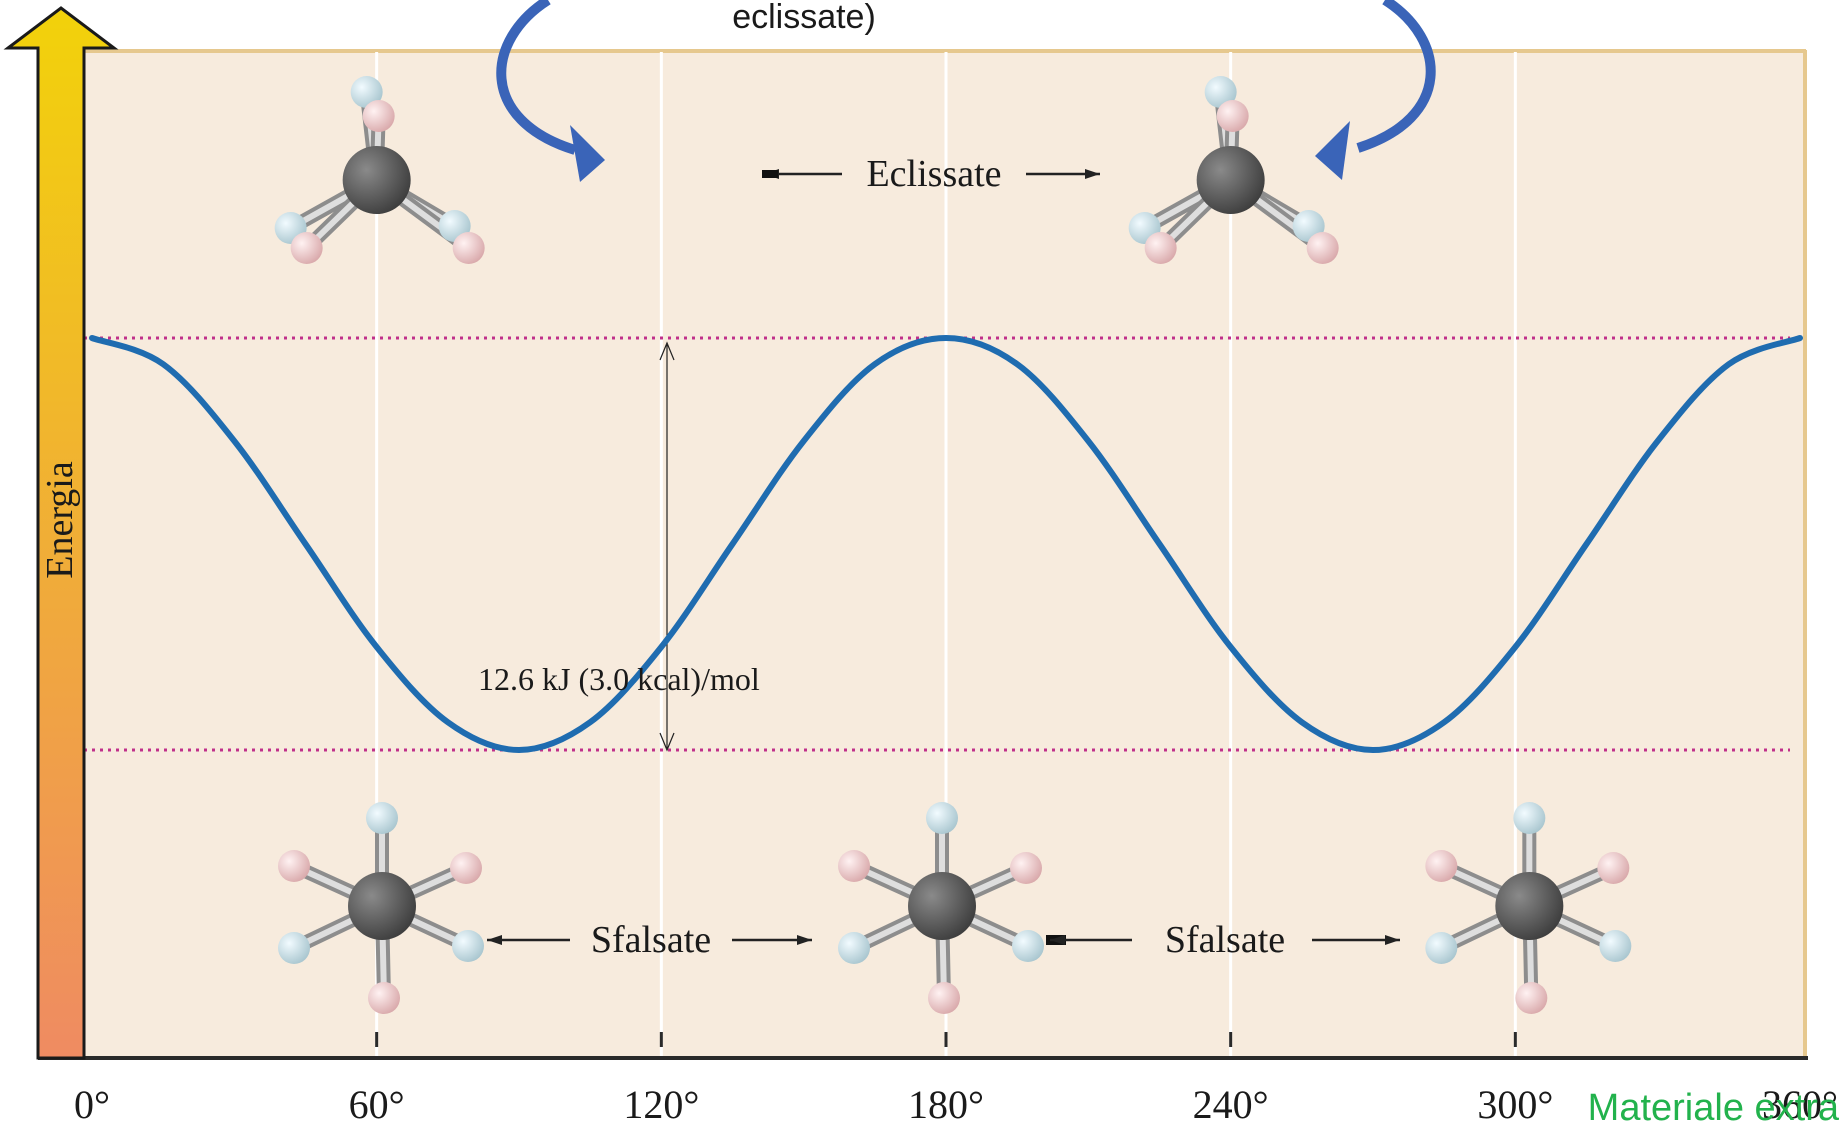  Describe the element at coordinates (667, 351) in the screenshot. I see `barrier-arrowhead-top` at that location.